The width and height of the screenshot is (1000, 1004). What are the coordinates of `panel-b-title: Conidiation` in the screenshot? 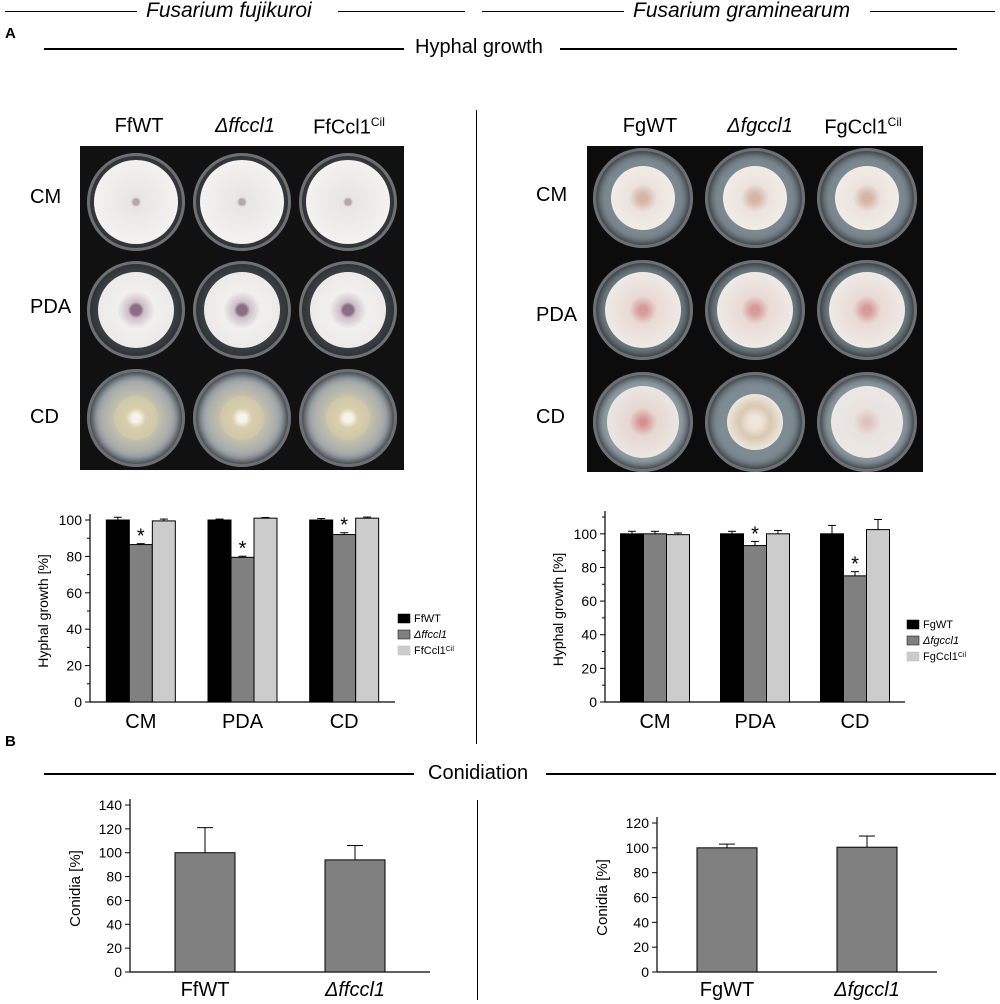 It's located at (478, 773).